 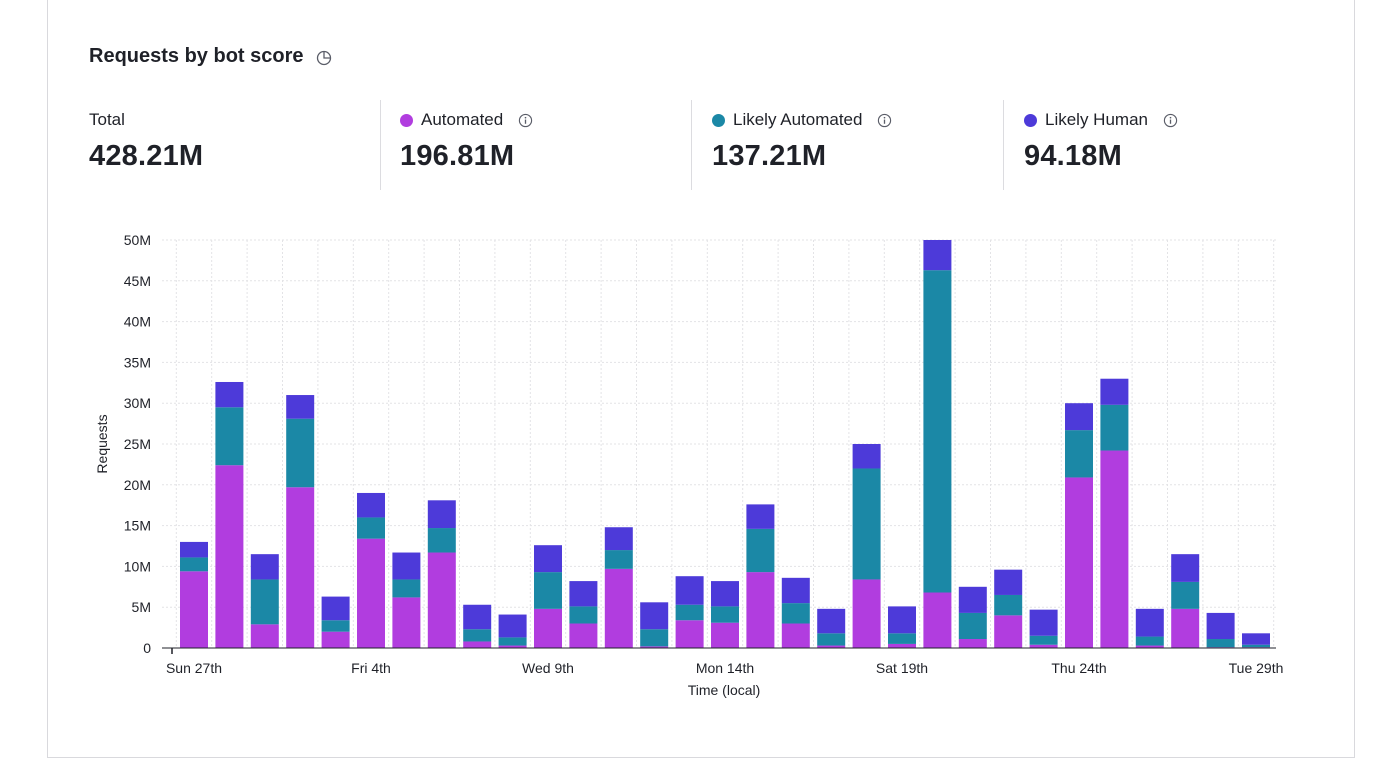 What do you see at coordinates (462, 119) in the screenshot?
I see `stat-automated-label: Automated` at bounding box center [462, 119].